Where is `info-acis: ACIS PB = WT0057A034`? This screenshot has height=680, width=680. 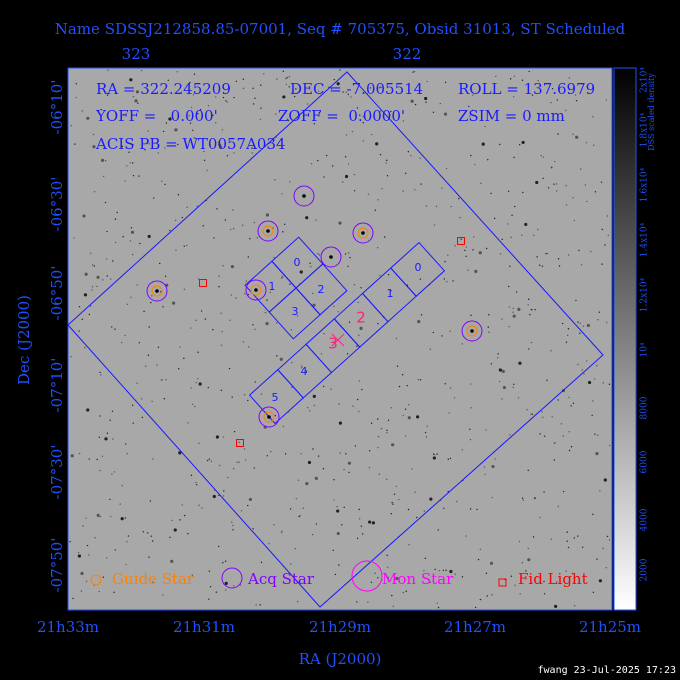 info-acis: ACIS PB = WT0057A034 is located at coordinates (190, 144).